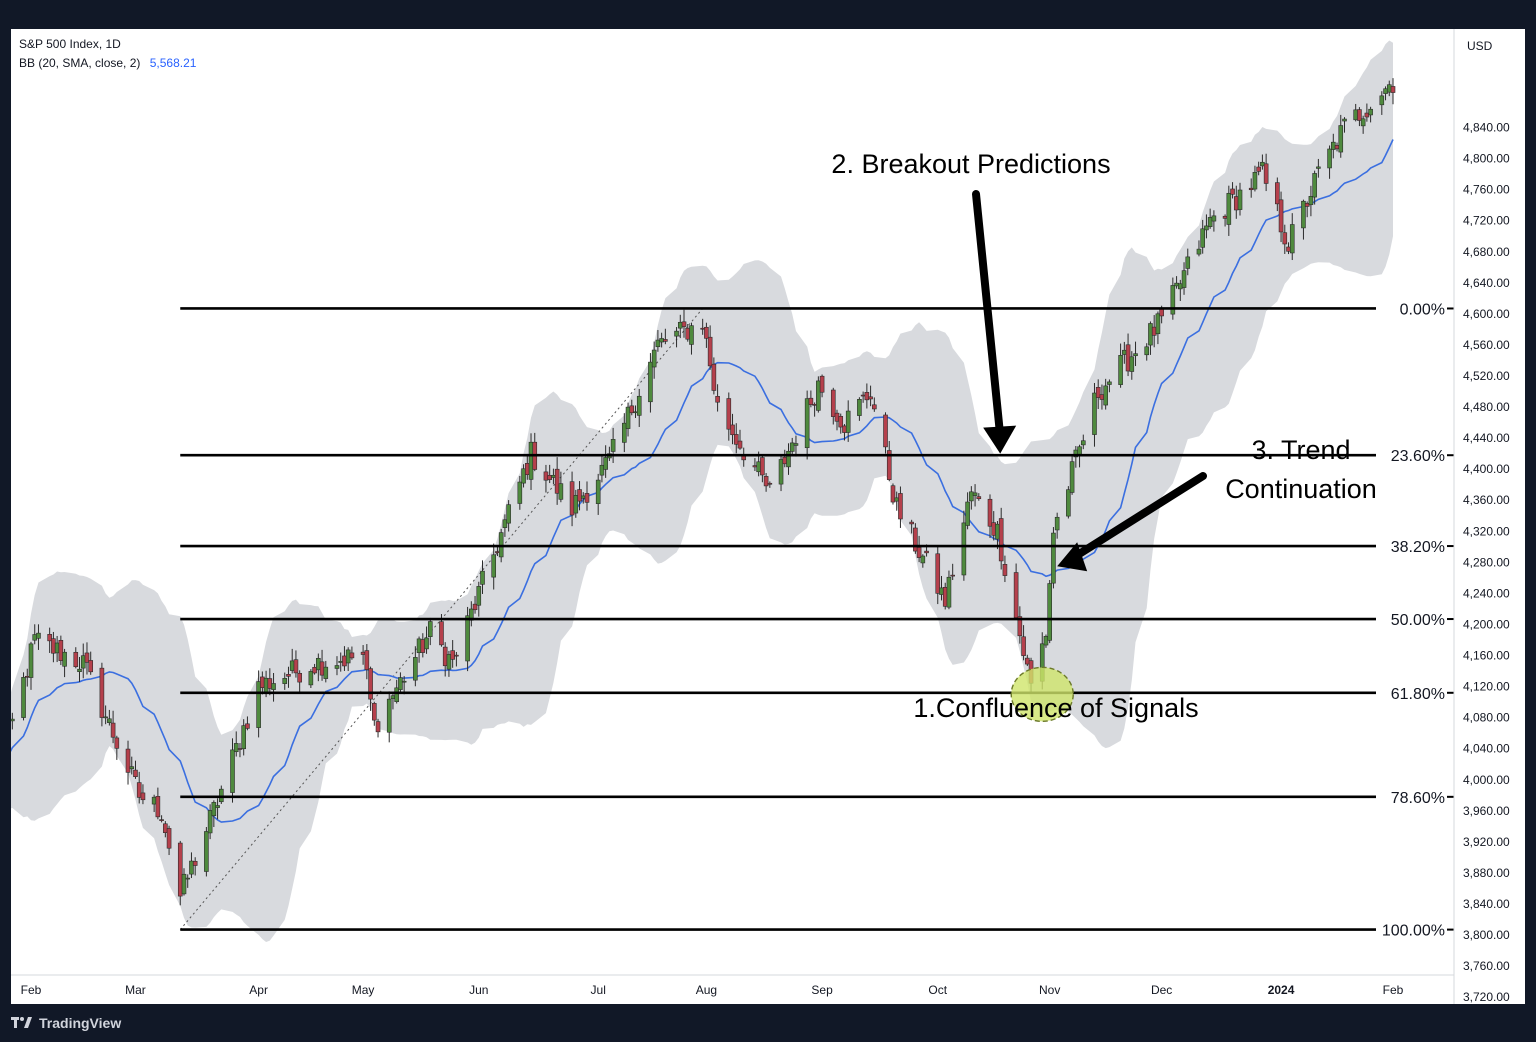 This screenshot has width=1536, height=1042. Describe the element at coordinates (1486, 904) in the screenshot. I see `y-tick-label: 3,840.00` at that location.